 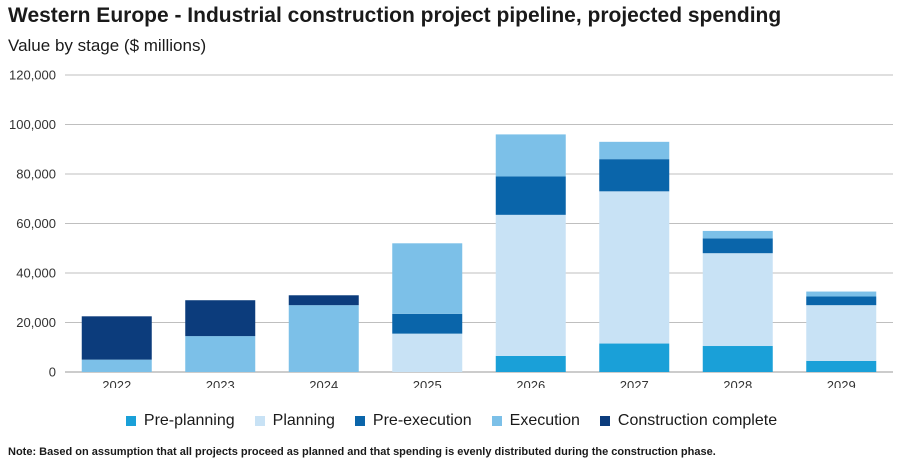 I want to click on legend-item: Pre-execution, so click(x=413, y=421).